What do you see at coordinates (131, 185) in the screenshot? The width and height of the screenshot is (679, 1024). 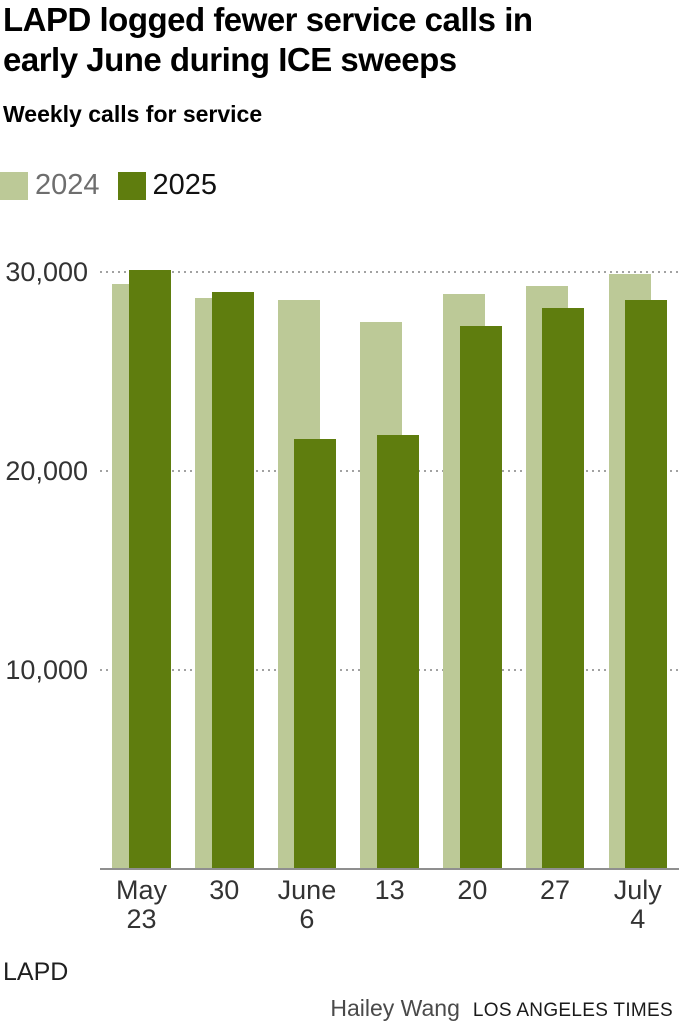 I see `legend-swatch-2025` at bounding box center [131, 185].